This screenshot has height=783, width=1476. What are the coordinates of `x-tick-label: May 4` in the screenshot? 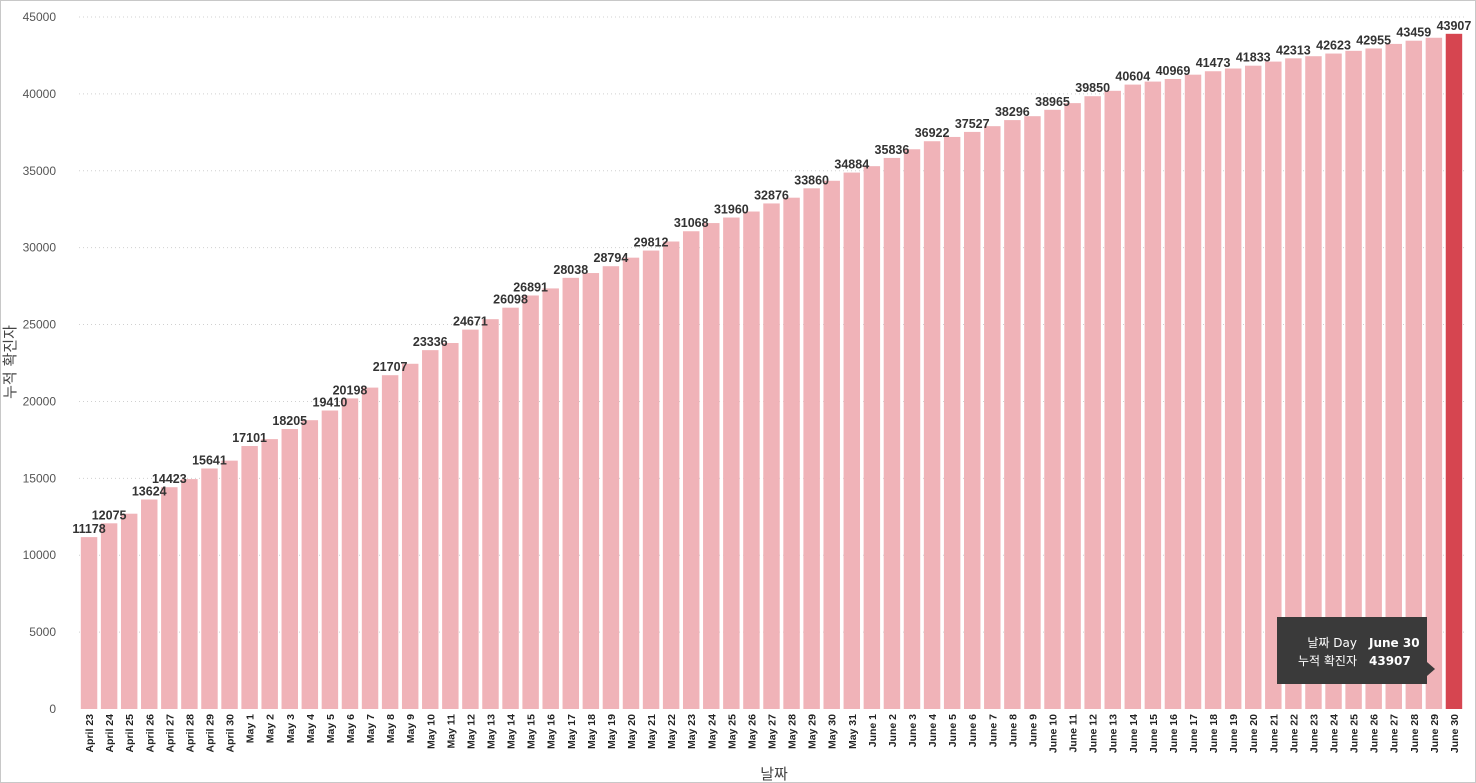 It's located at (311, 728).